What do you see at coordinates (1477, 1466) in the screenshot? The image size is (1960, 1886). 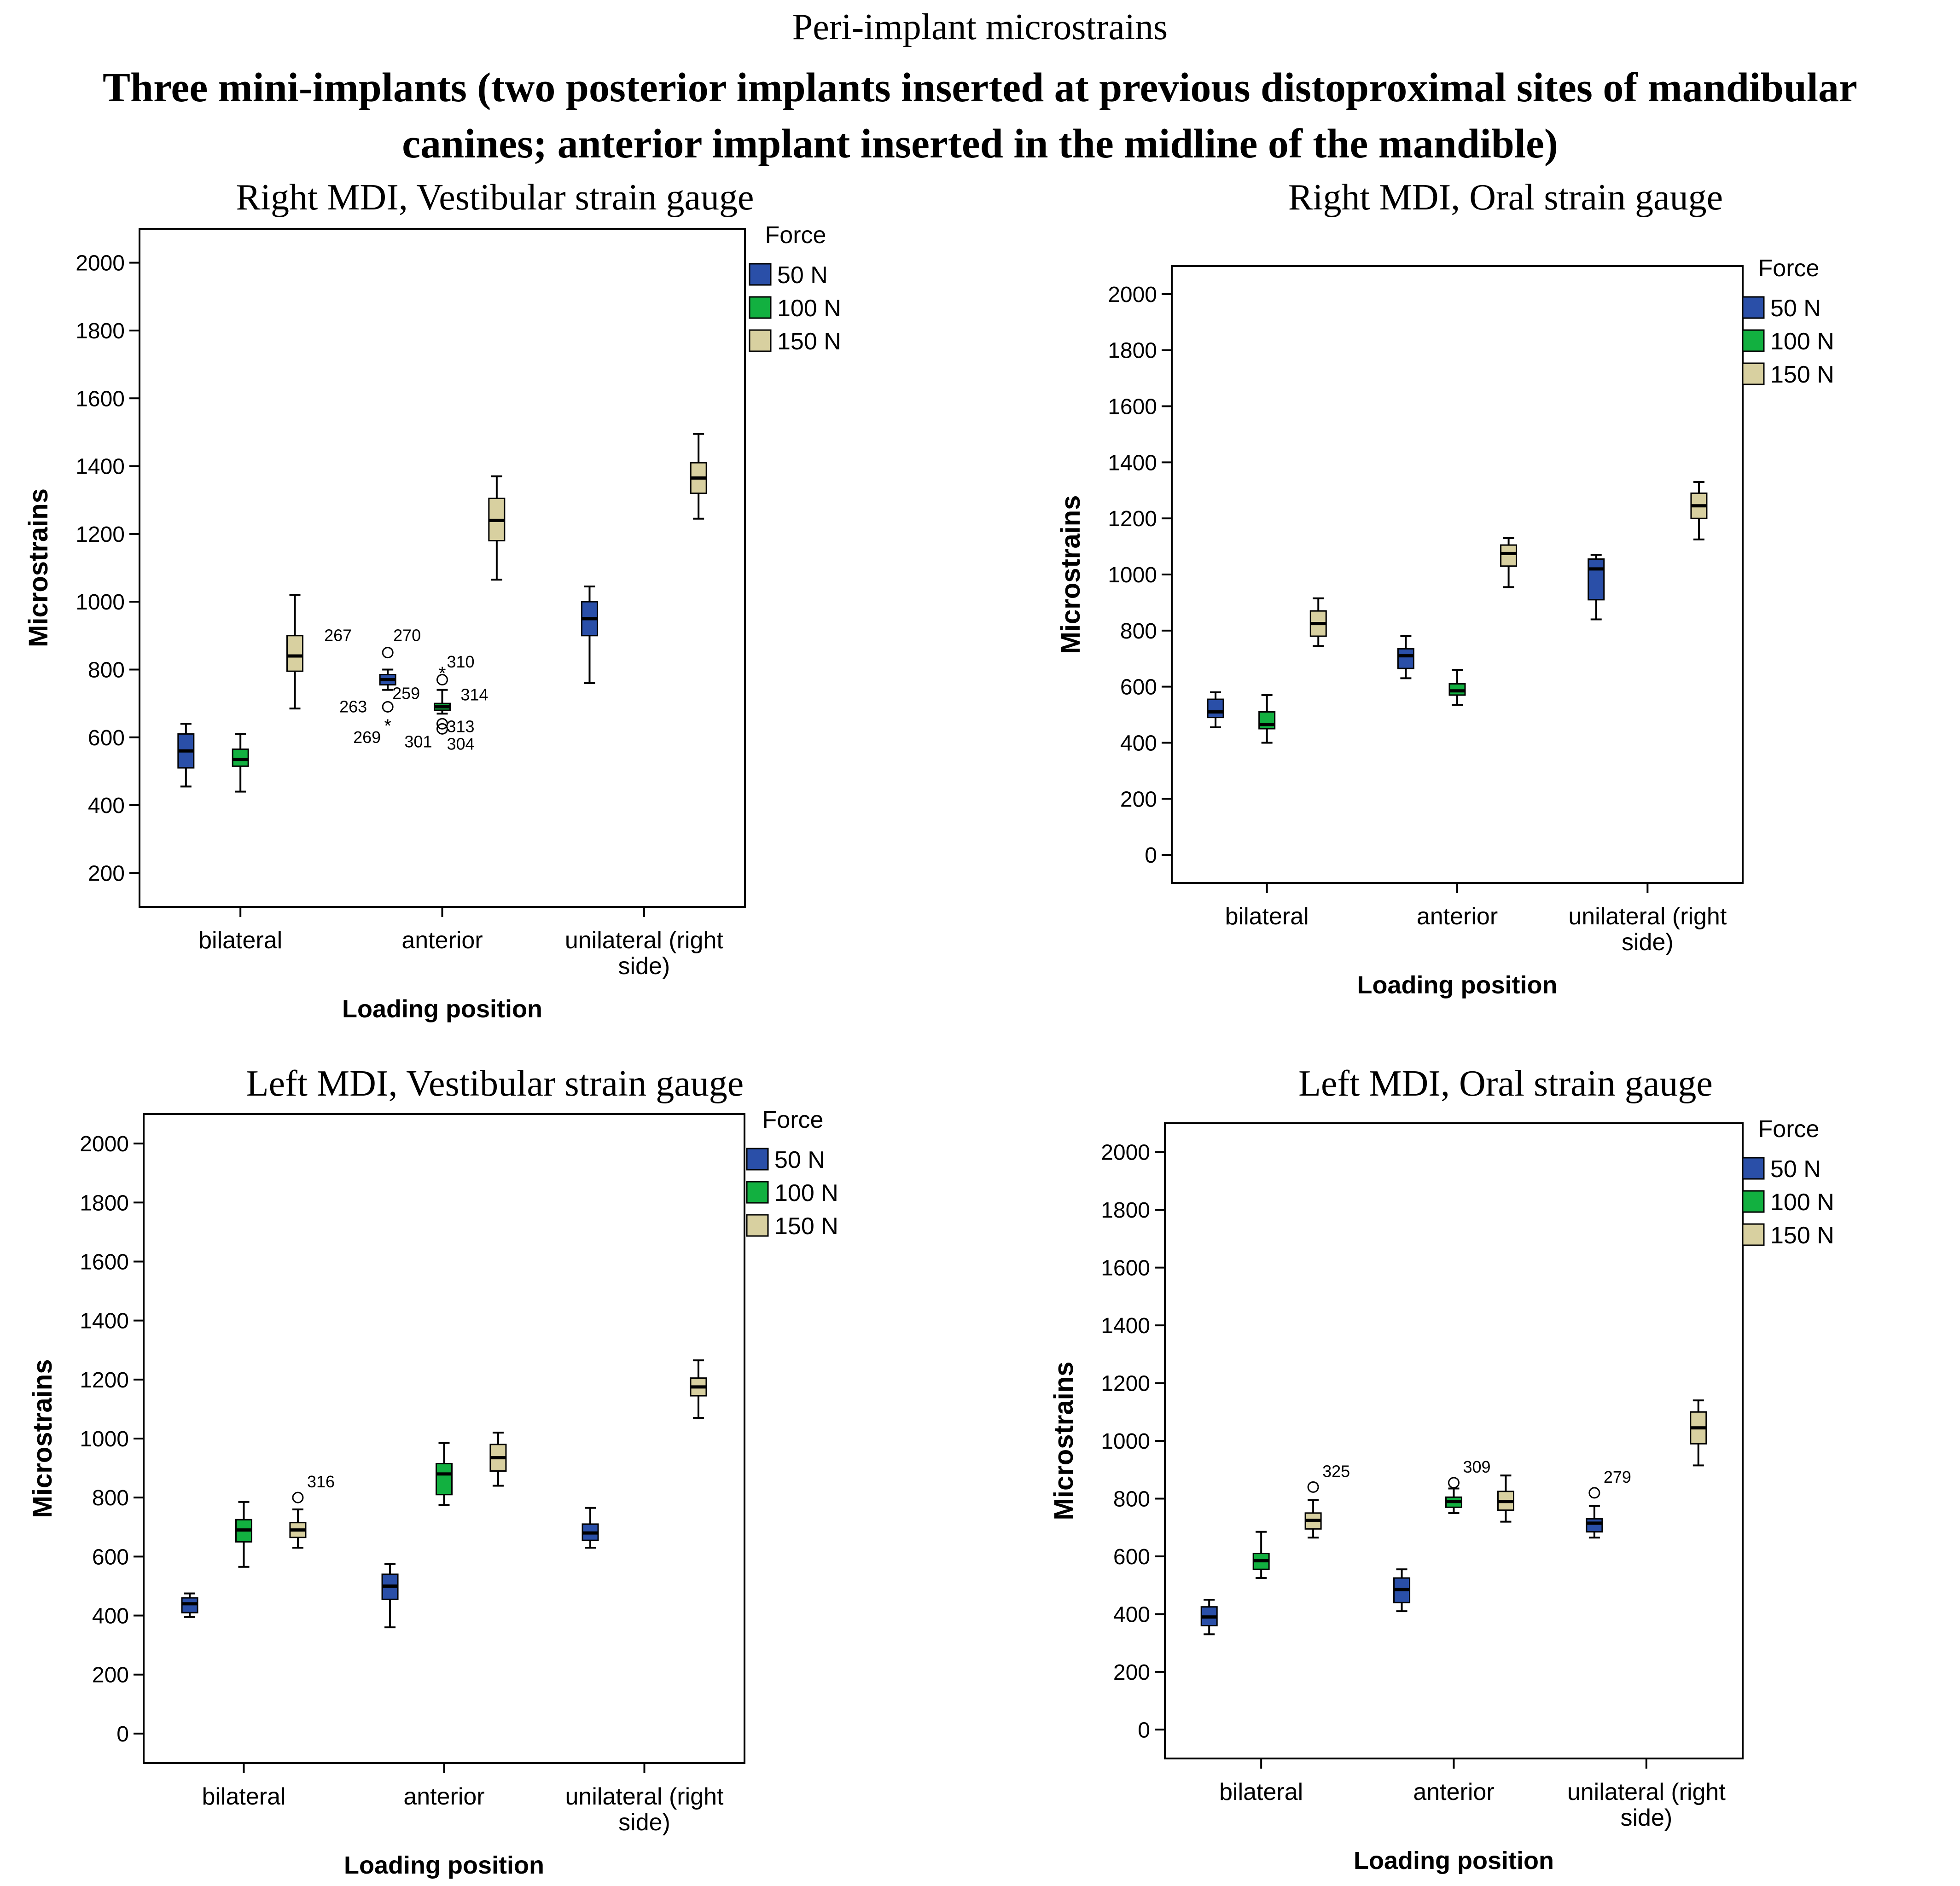 I see `outlier-label: 309` at bounding box center [1477, 1466].